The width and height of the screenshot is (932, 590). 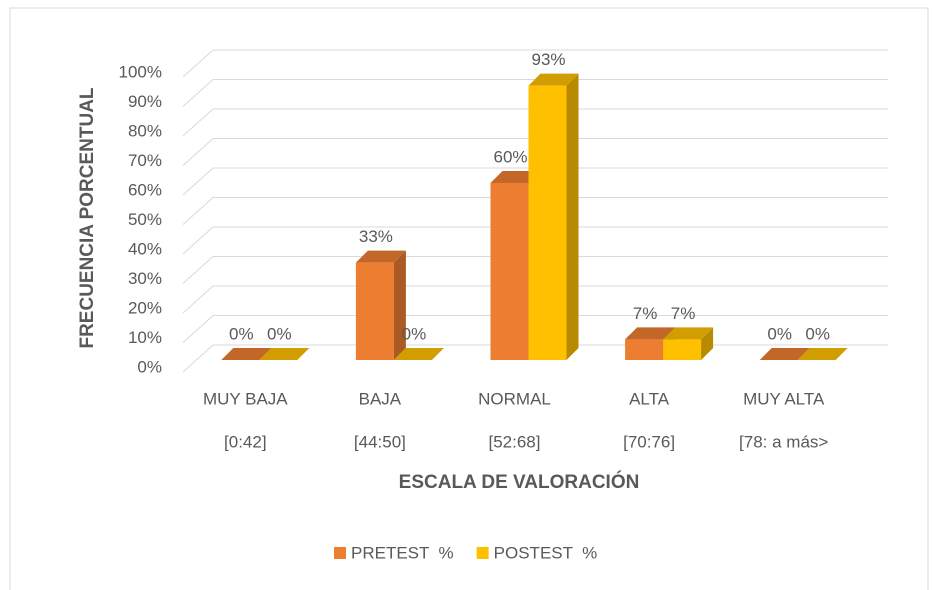 I want to click on x-tick-sublabel: [44:50], so click(x=380, y=441).